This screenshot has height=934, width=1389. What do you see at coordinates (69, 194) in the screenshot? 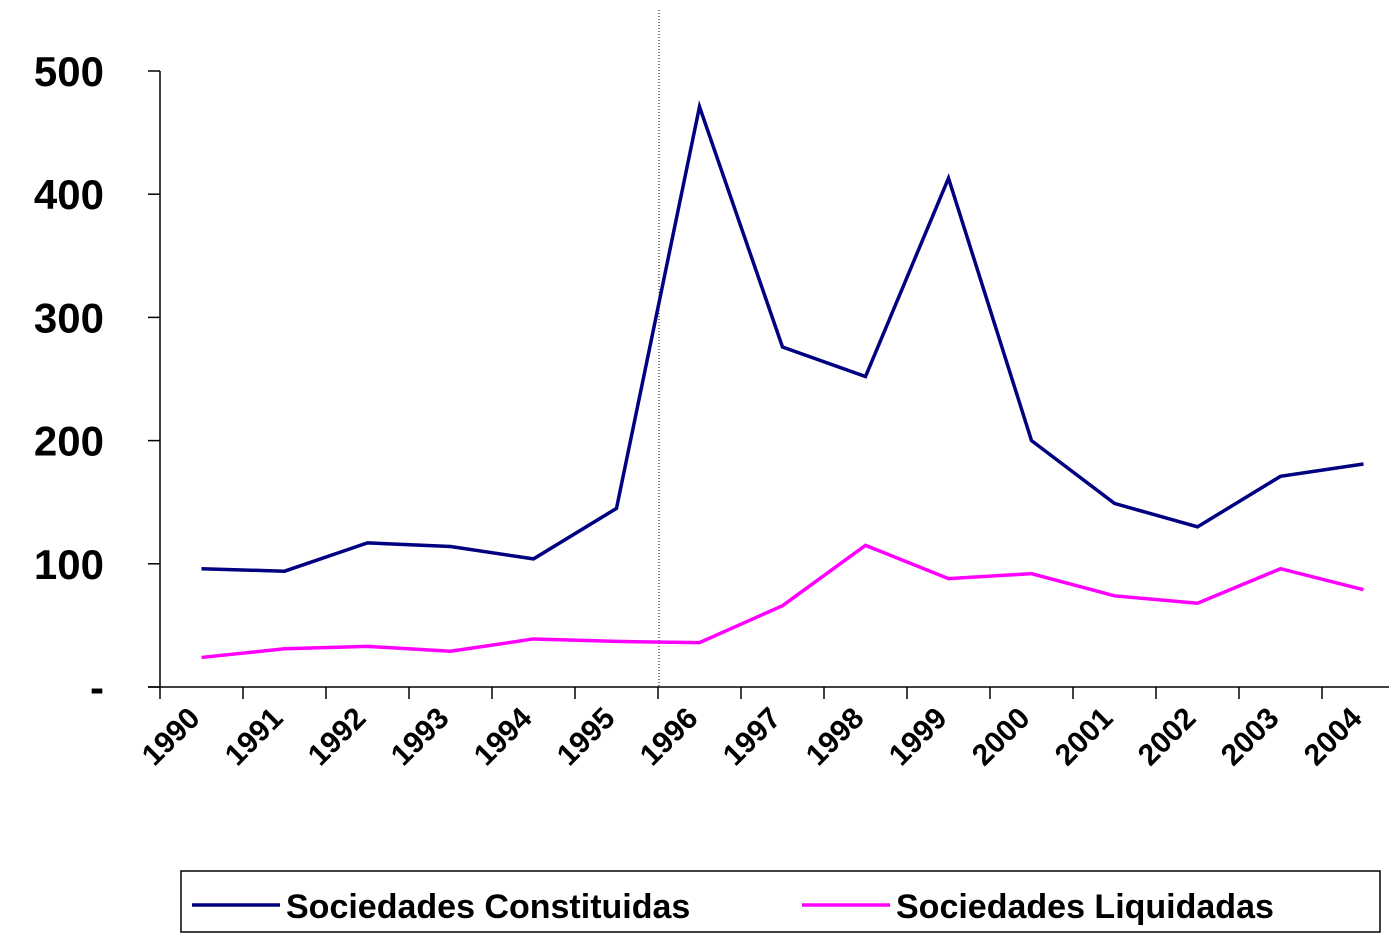
I see `y-tick-label: 400` at bounding box center [69, 194].